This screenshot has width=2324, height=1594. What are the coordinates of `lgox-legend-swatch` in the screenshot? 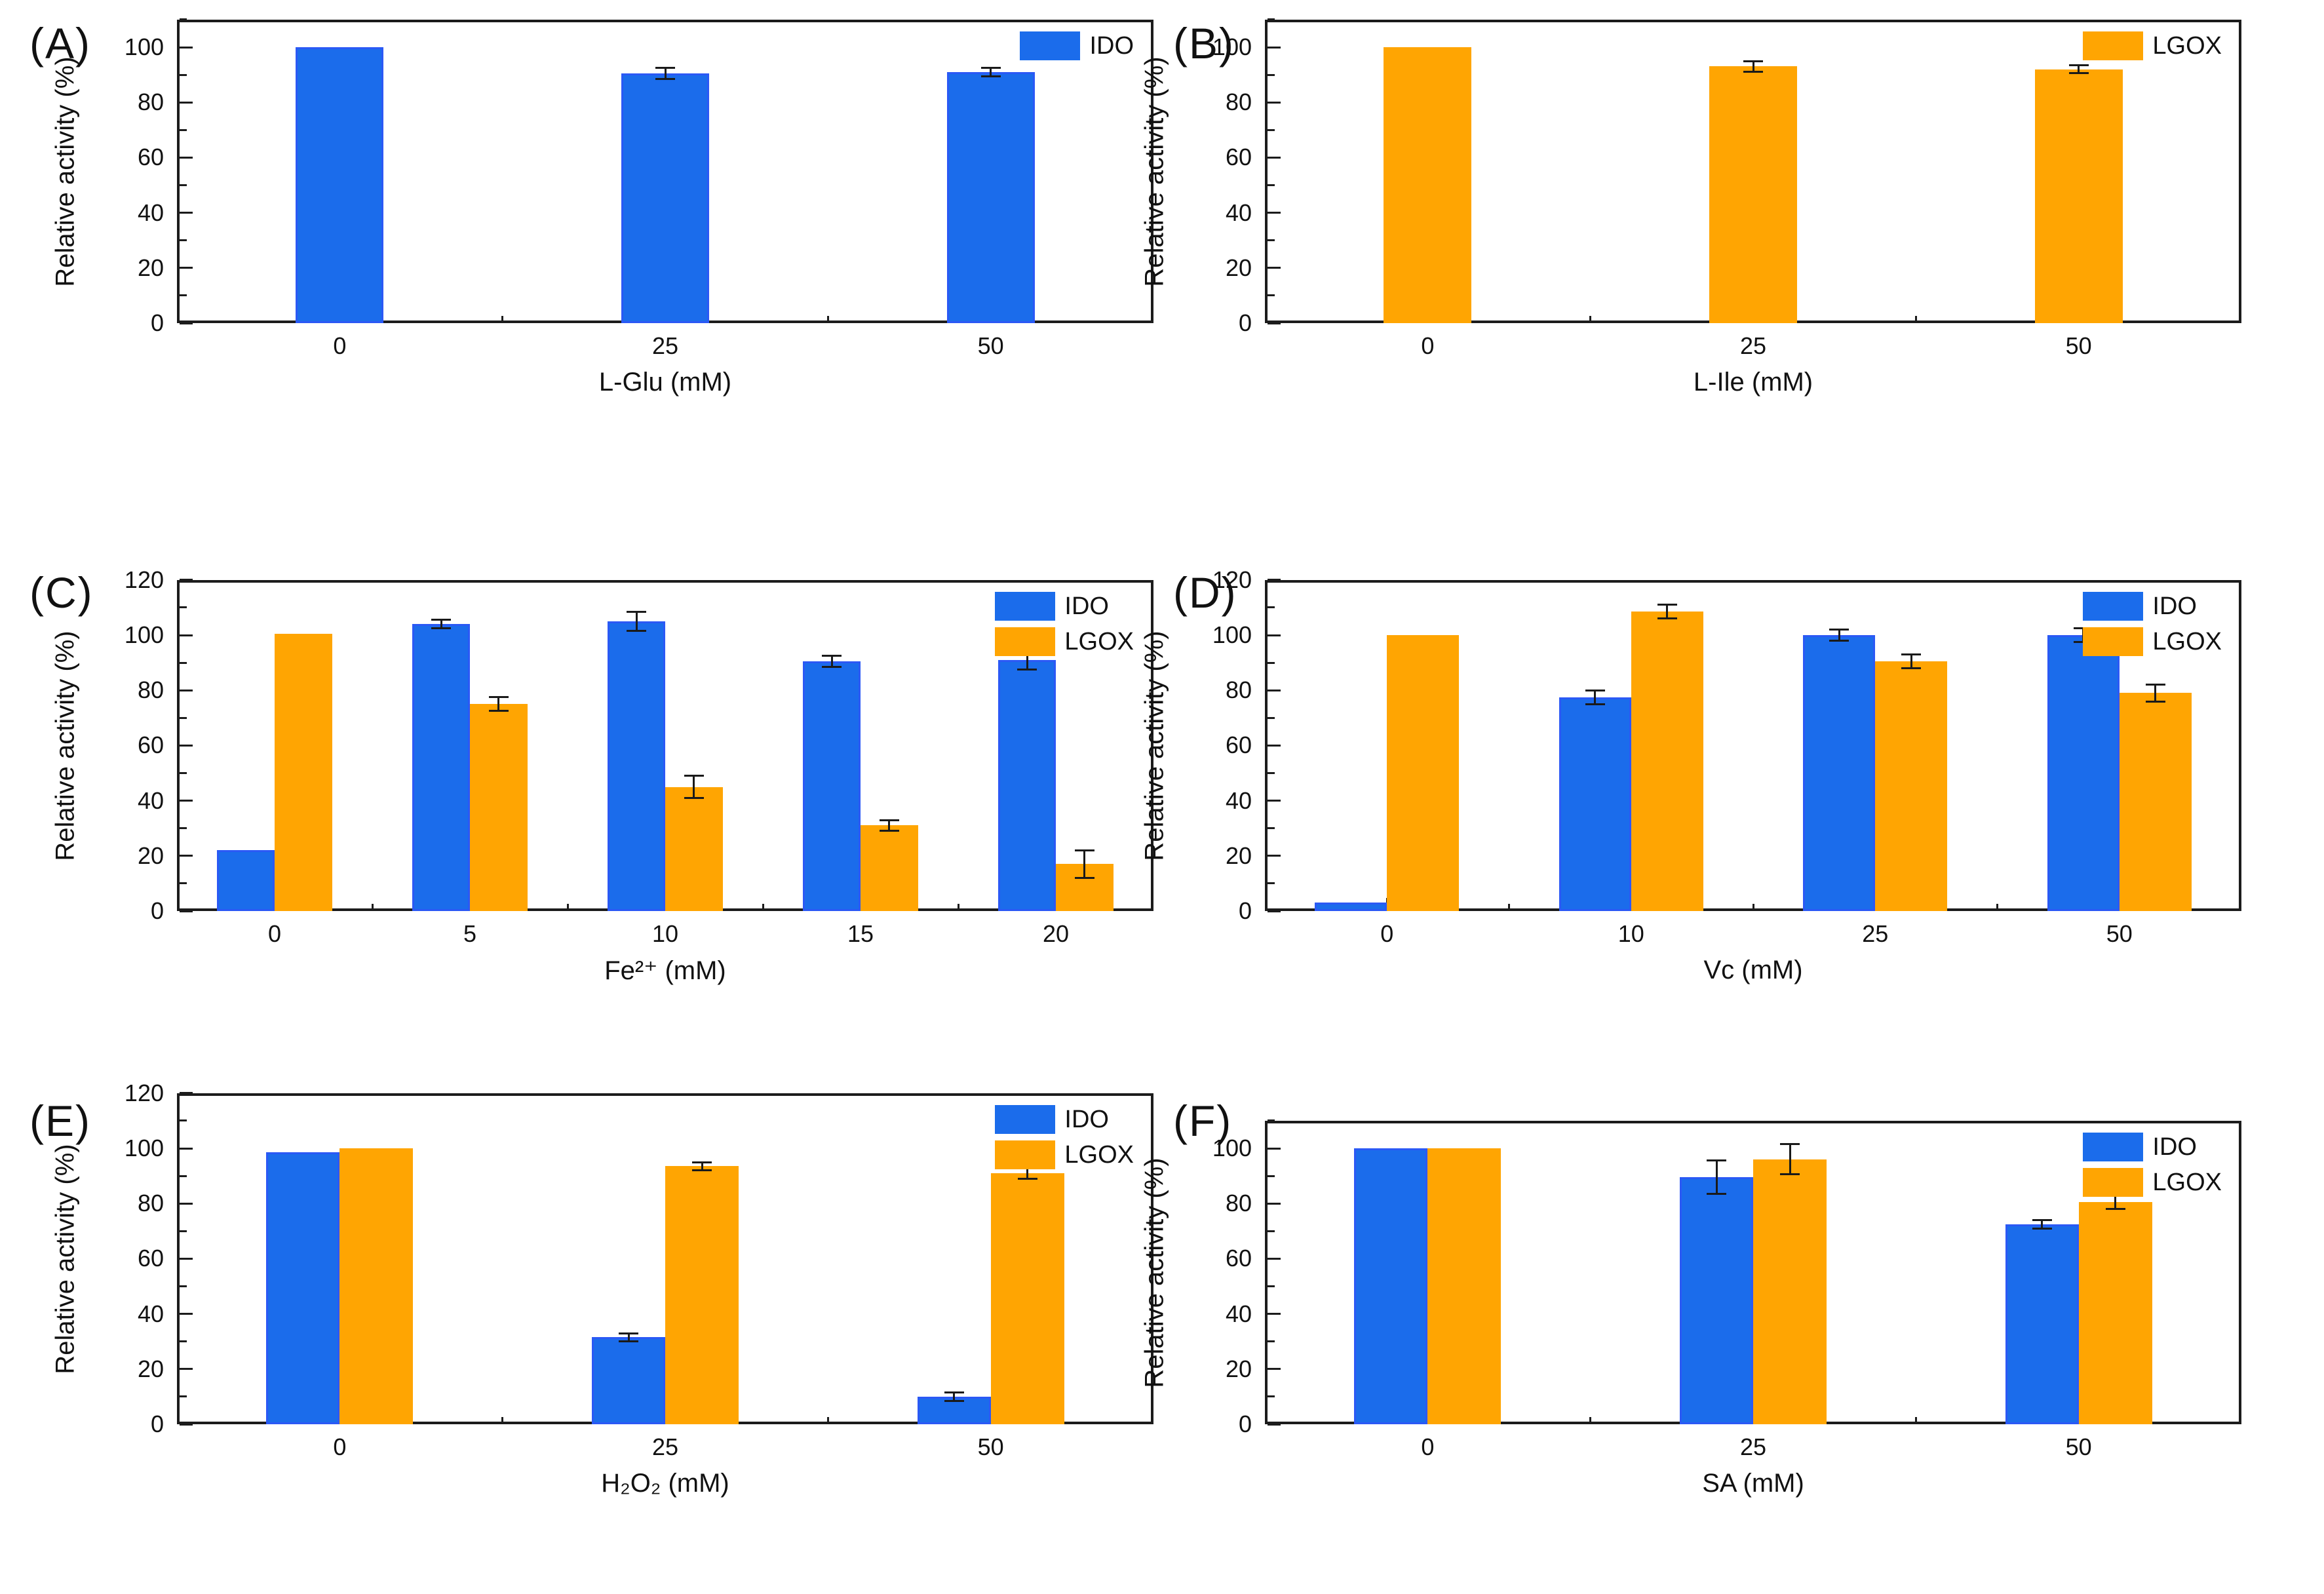 It's located at (1025, 1154).